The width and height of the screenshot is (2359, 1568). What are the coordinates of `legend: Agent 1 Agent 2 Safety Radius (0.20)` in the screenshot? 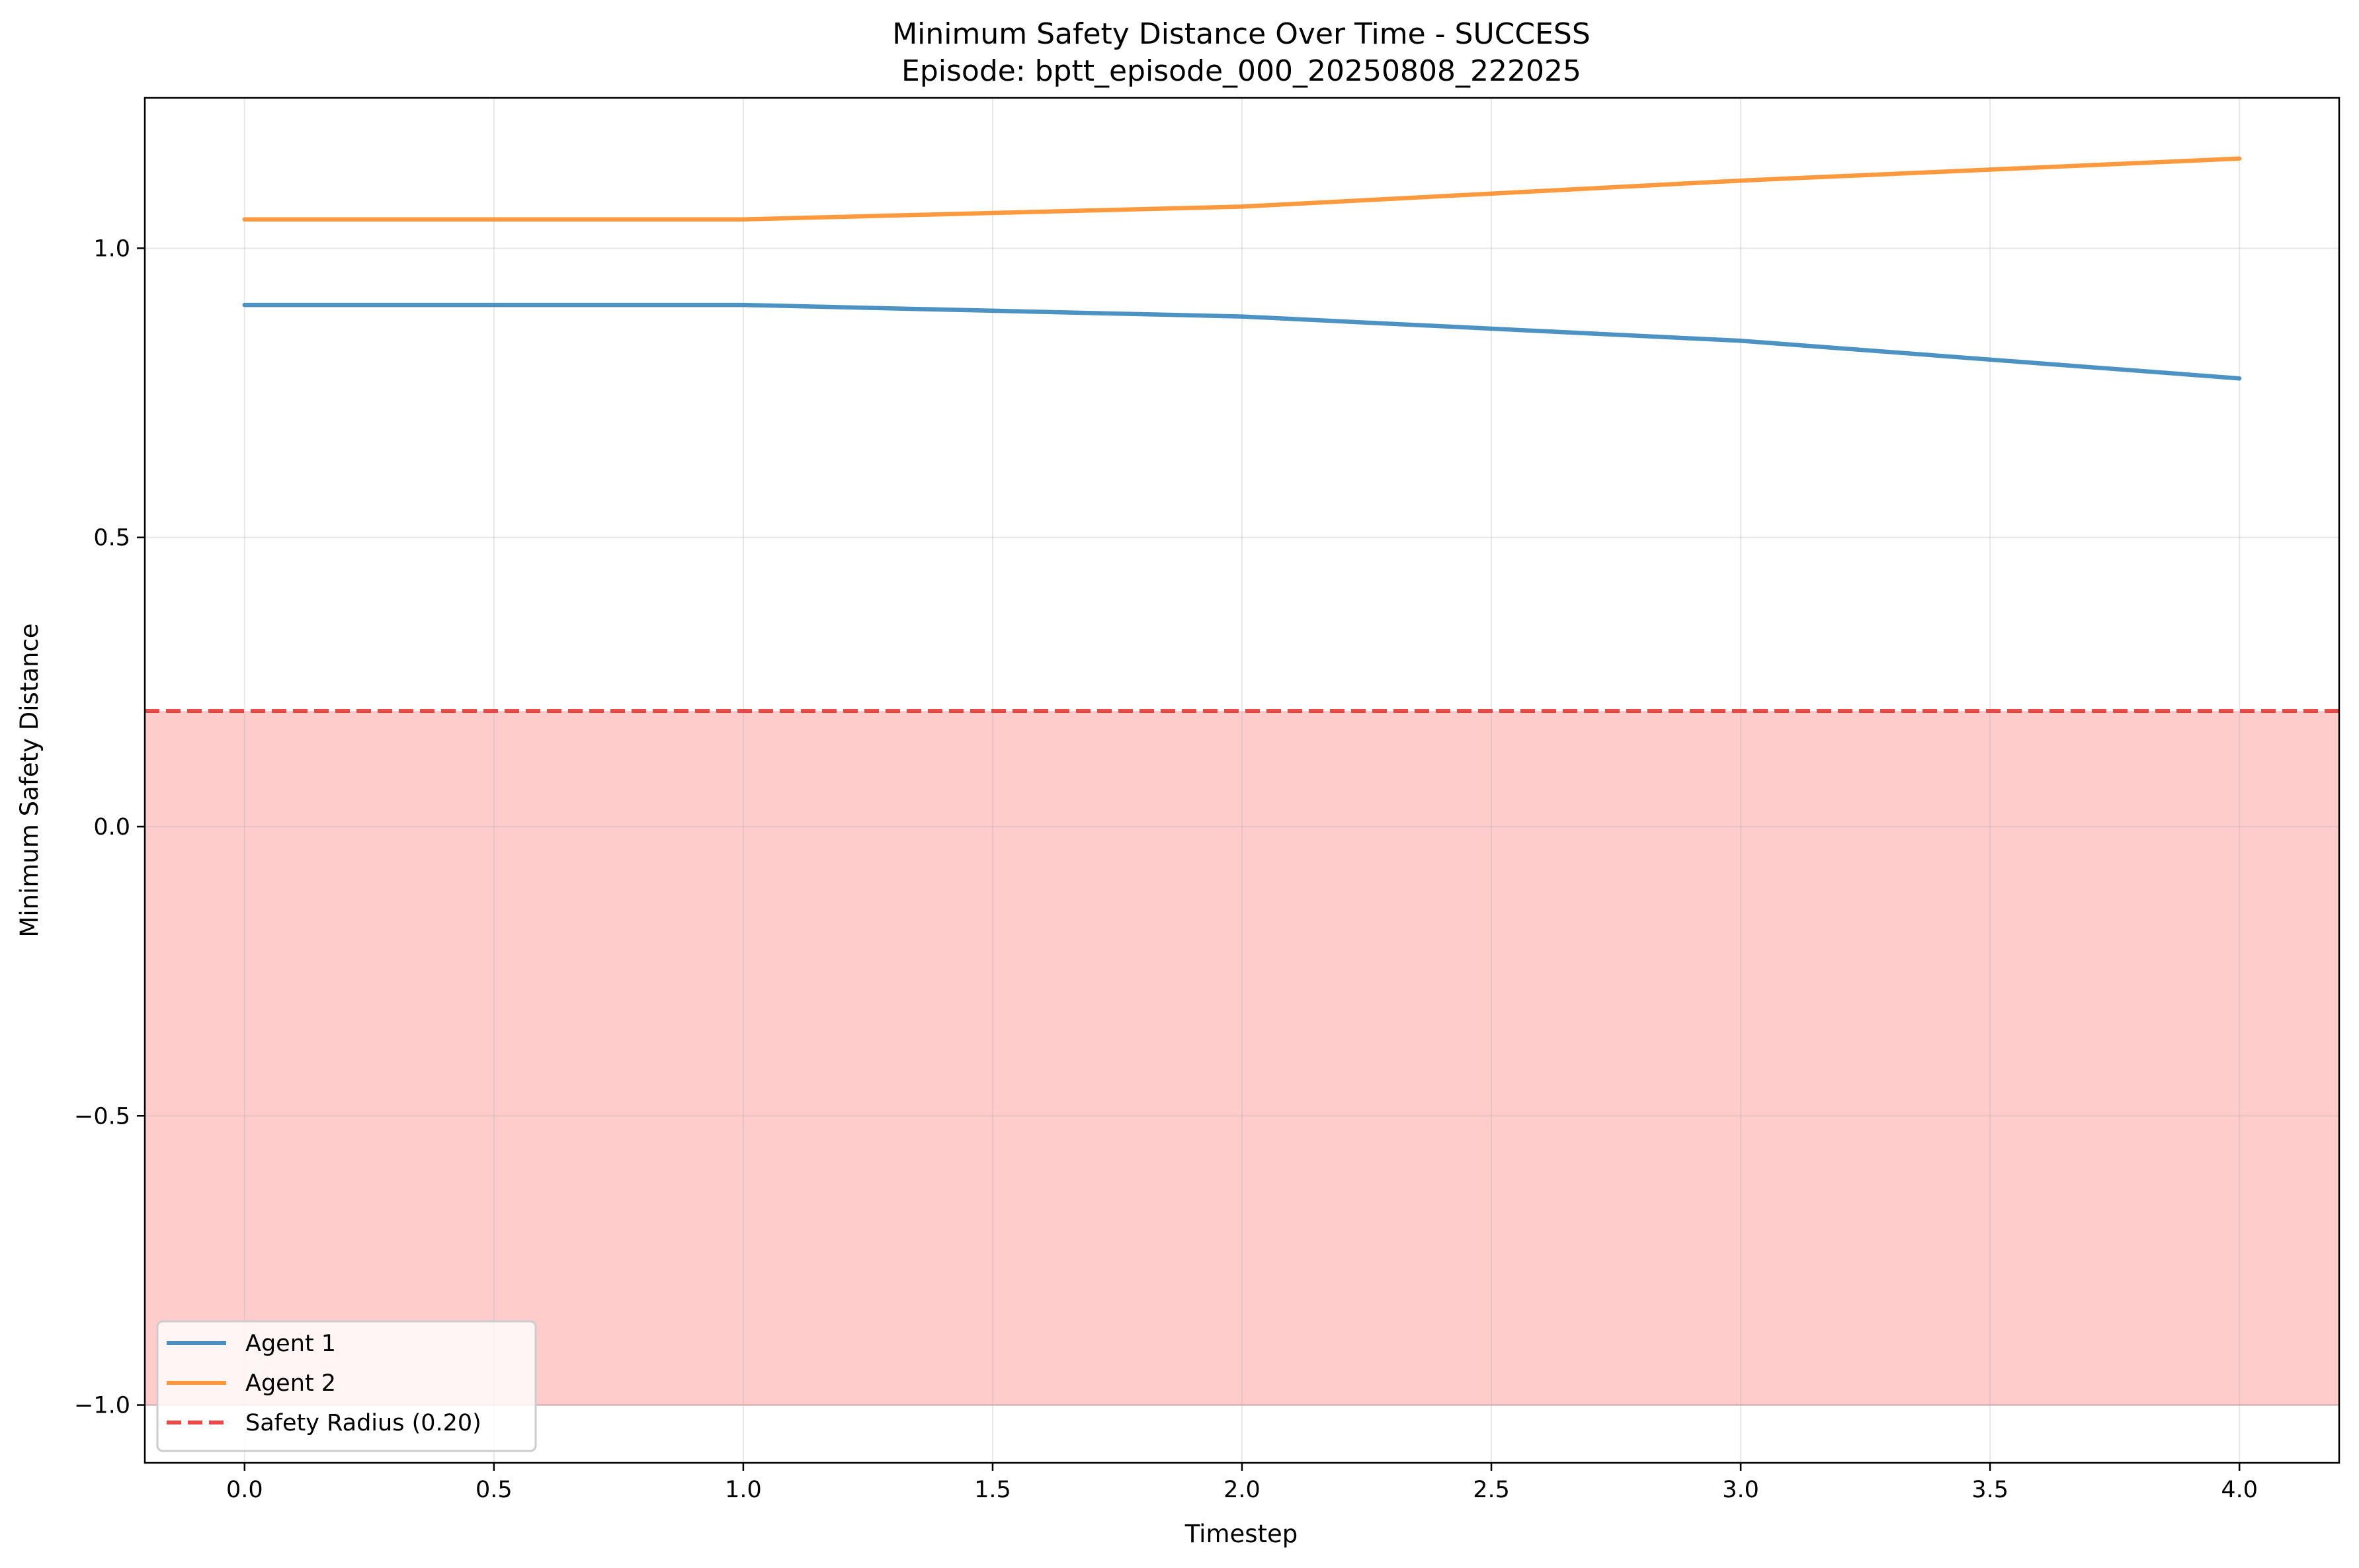 It's located at (346, 1386).